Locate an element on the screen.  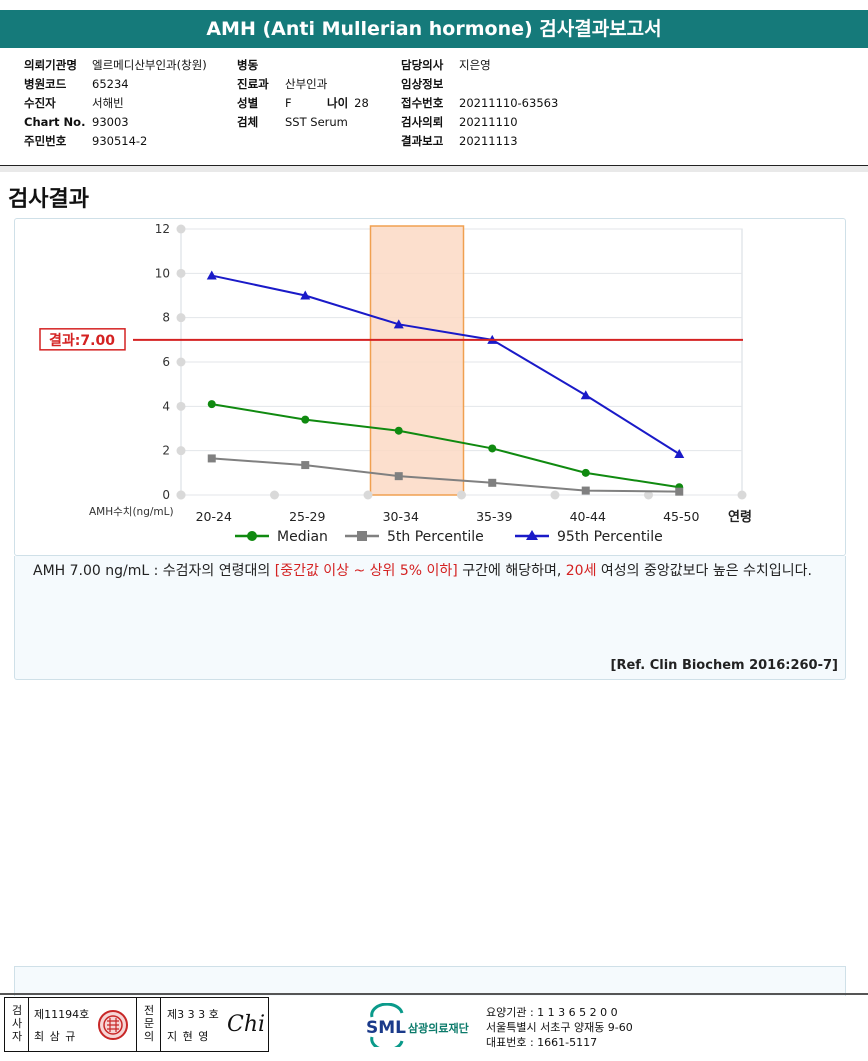
svg-text: 삼광의료재단 is located at coordinates (438, 1028).